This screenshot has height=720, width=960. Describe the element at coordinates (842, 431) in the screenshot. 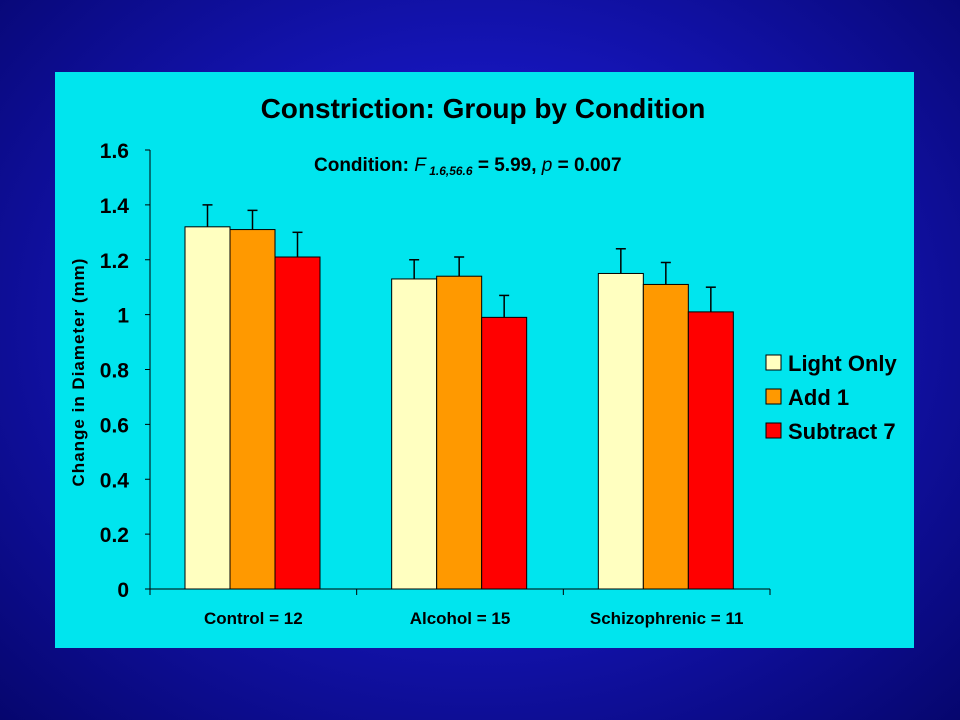

I see `legend-label: Subtract 7` at that location.